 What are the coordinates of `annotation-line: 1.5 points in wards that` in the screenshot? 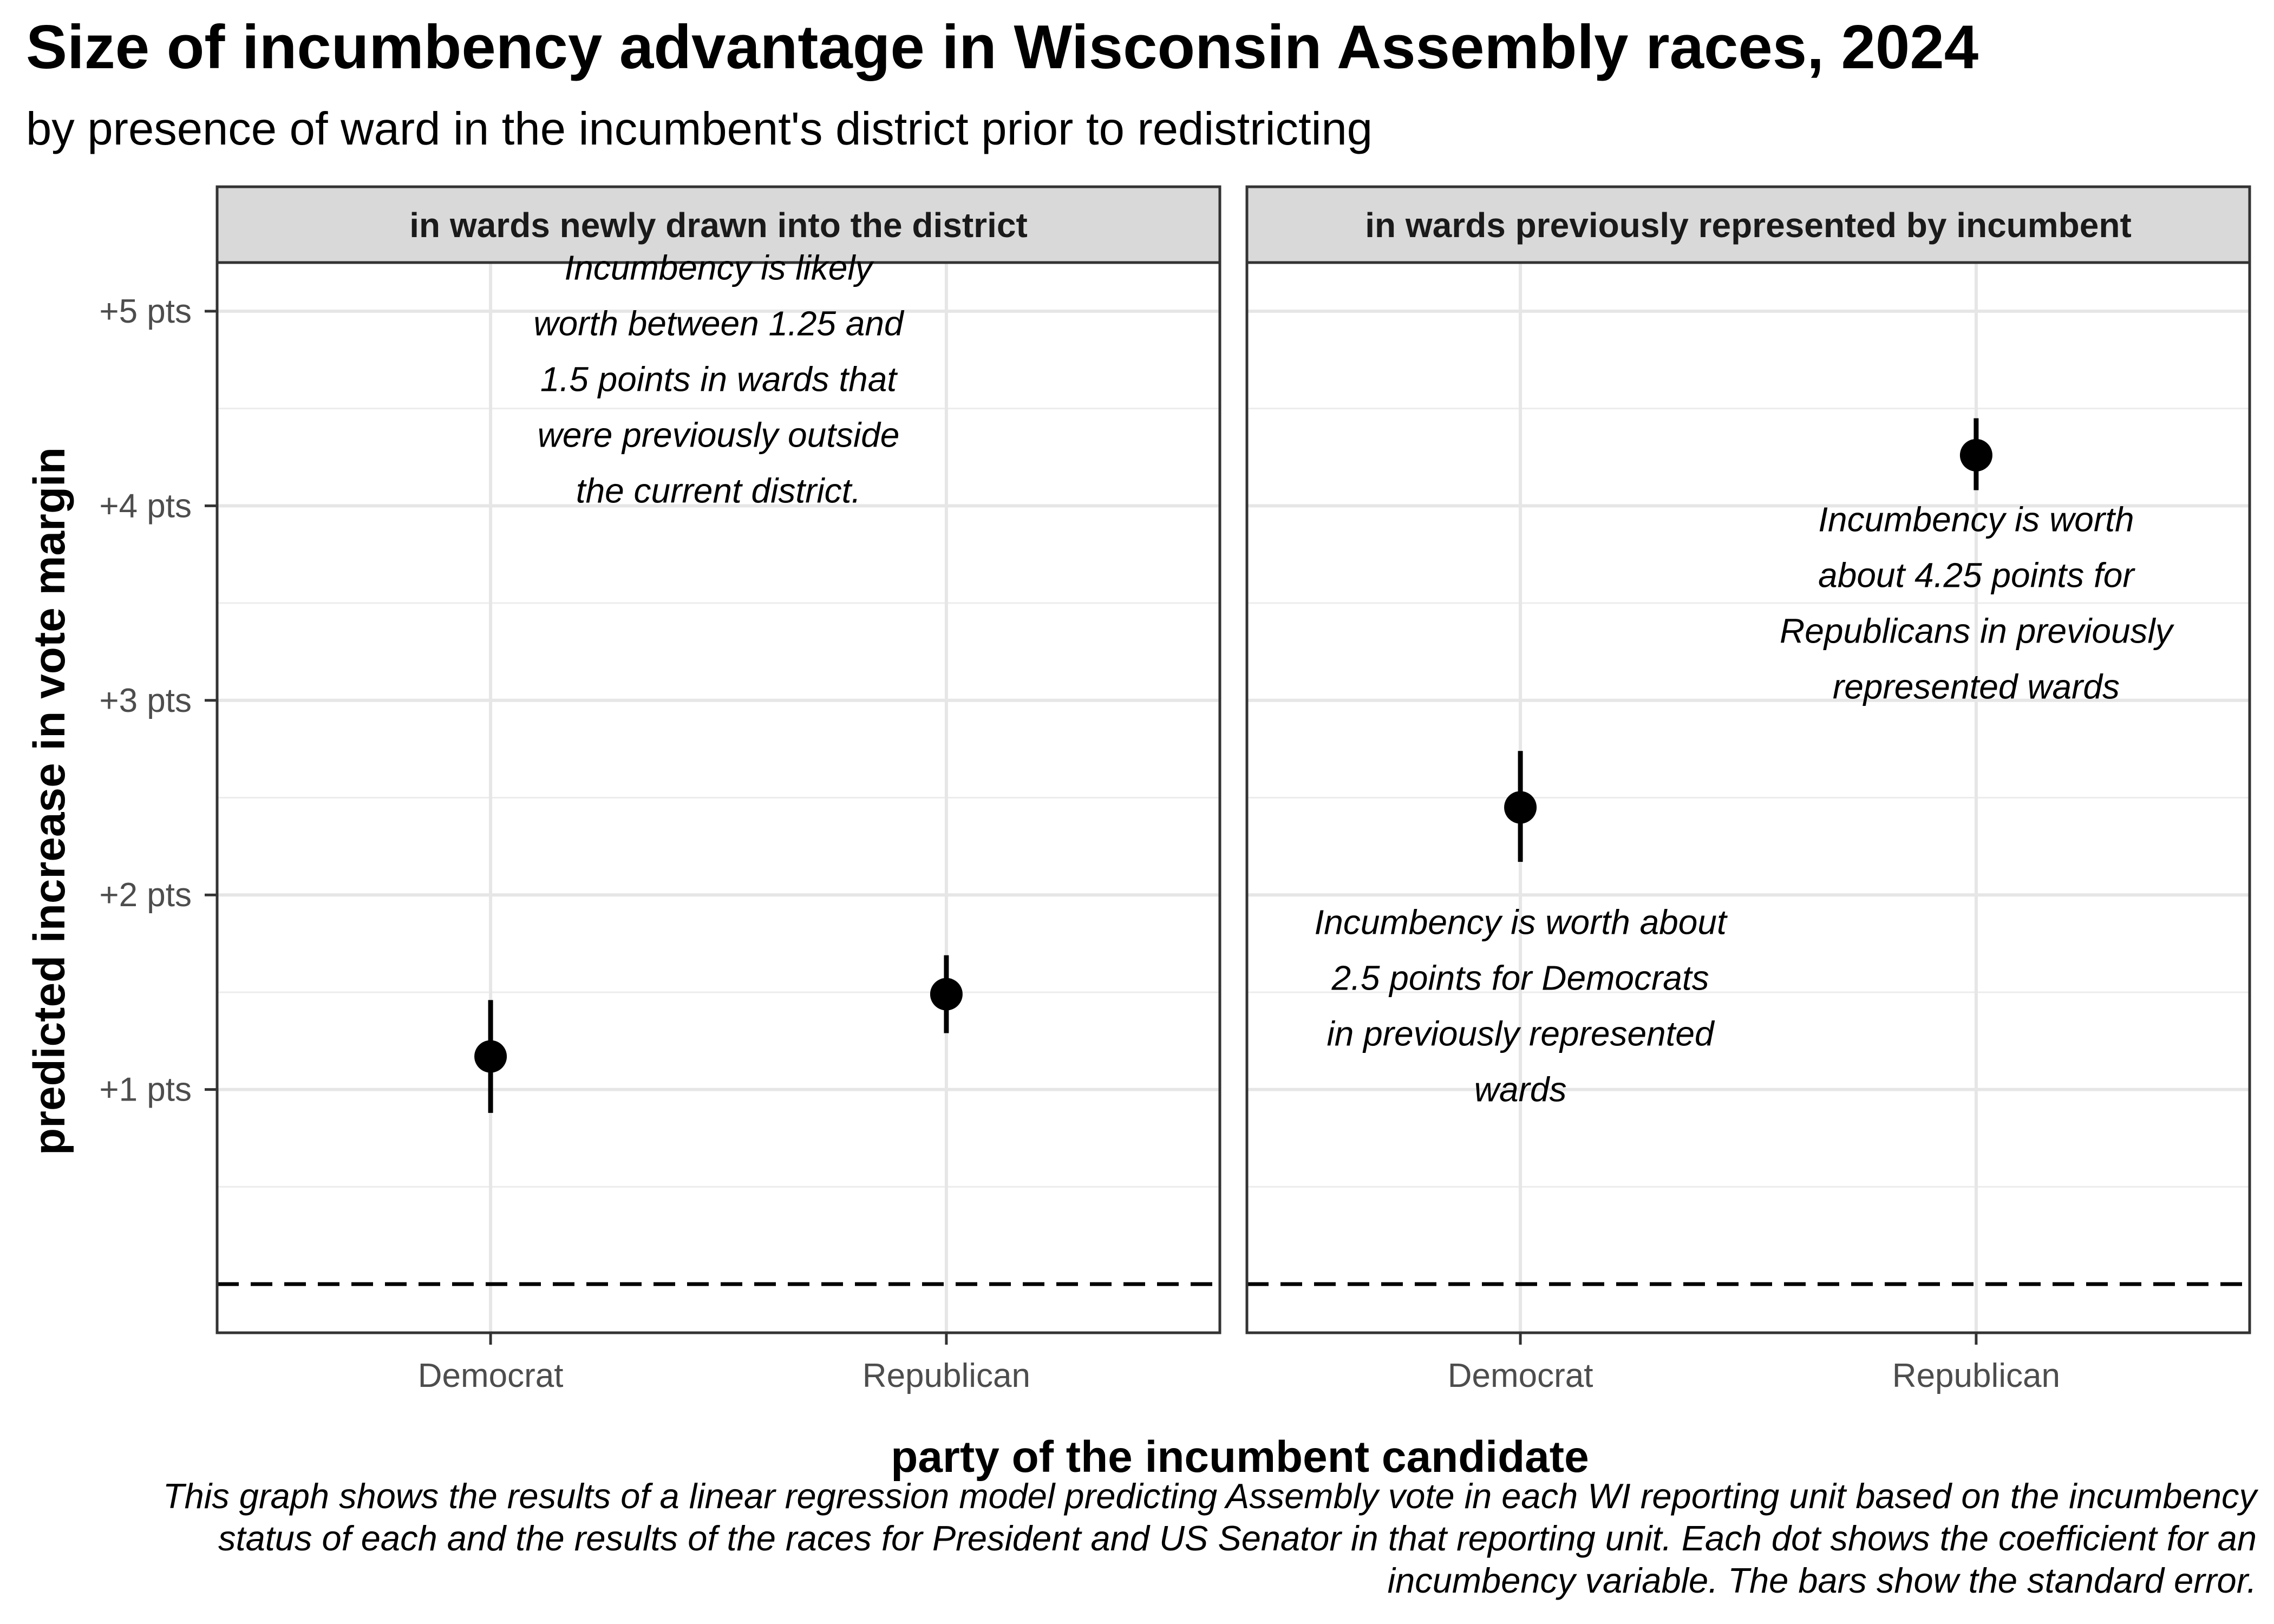 It's located at (719, 380).